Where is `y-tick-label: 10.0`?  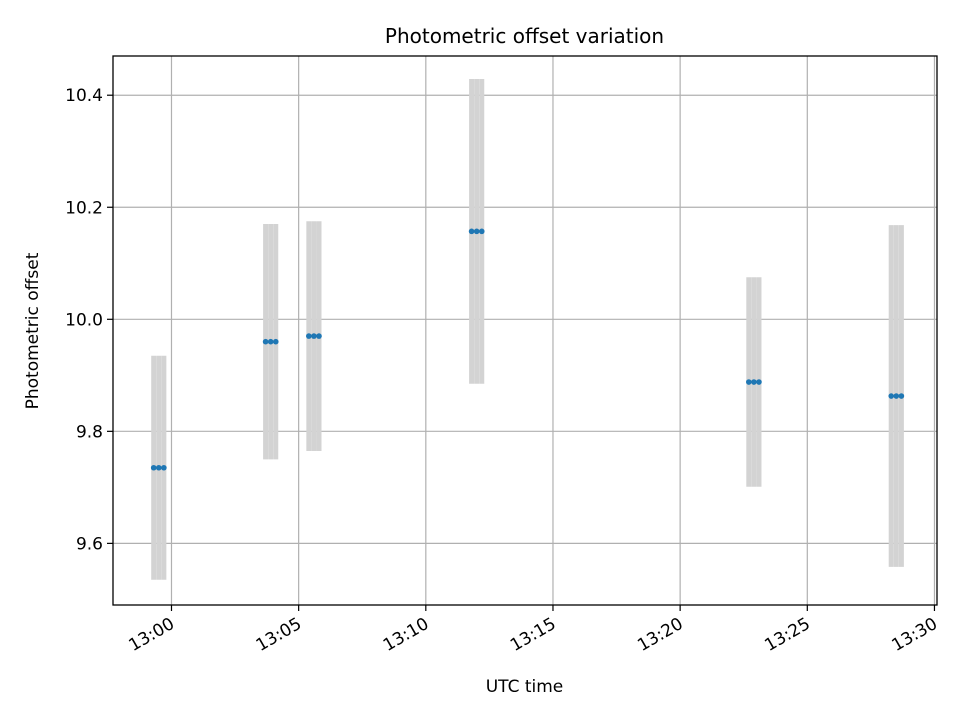
y-tick-label: 10.0 is located at coordinates (84, 320).